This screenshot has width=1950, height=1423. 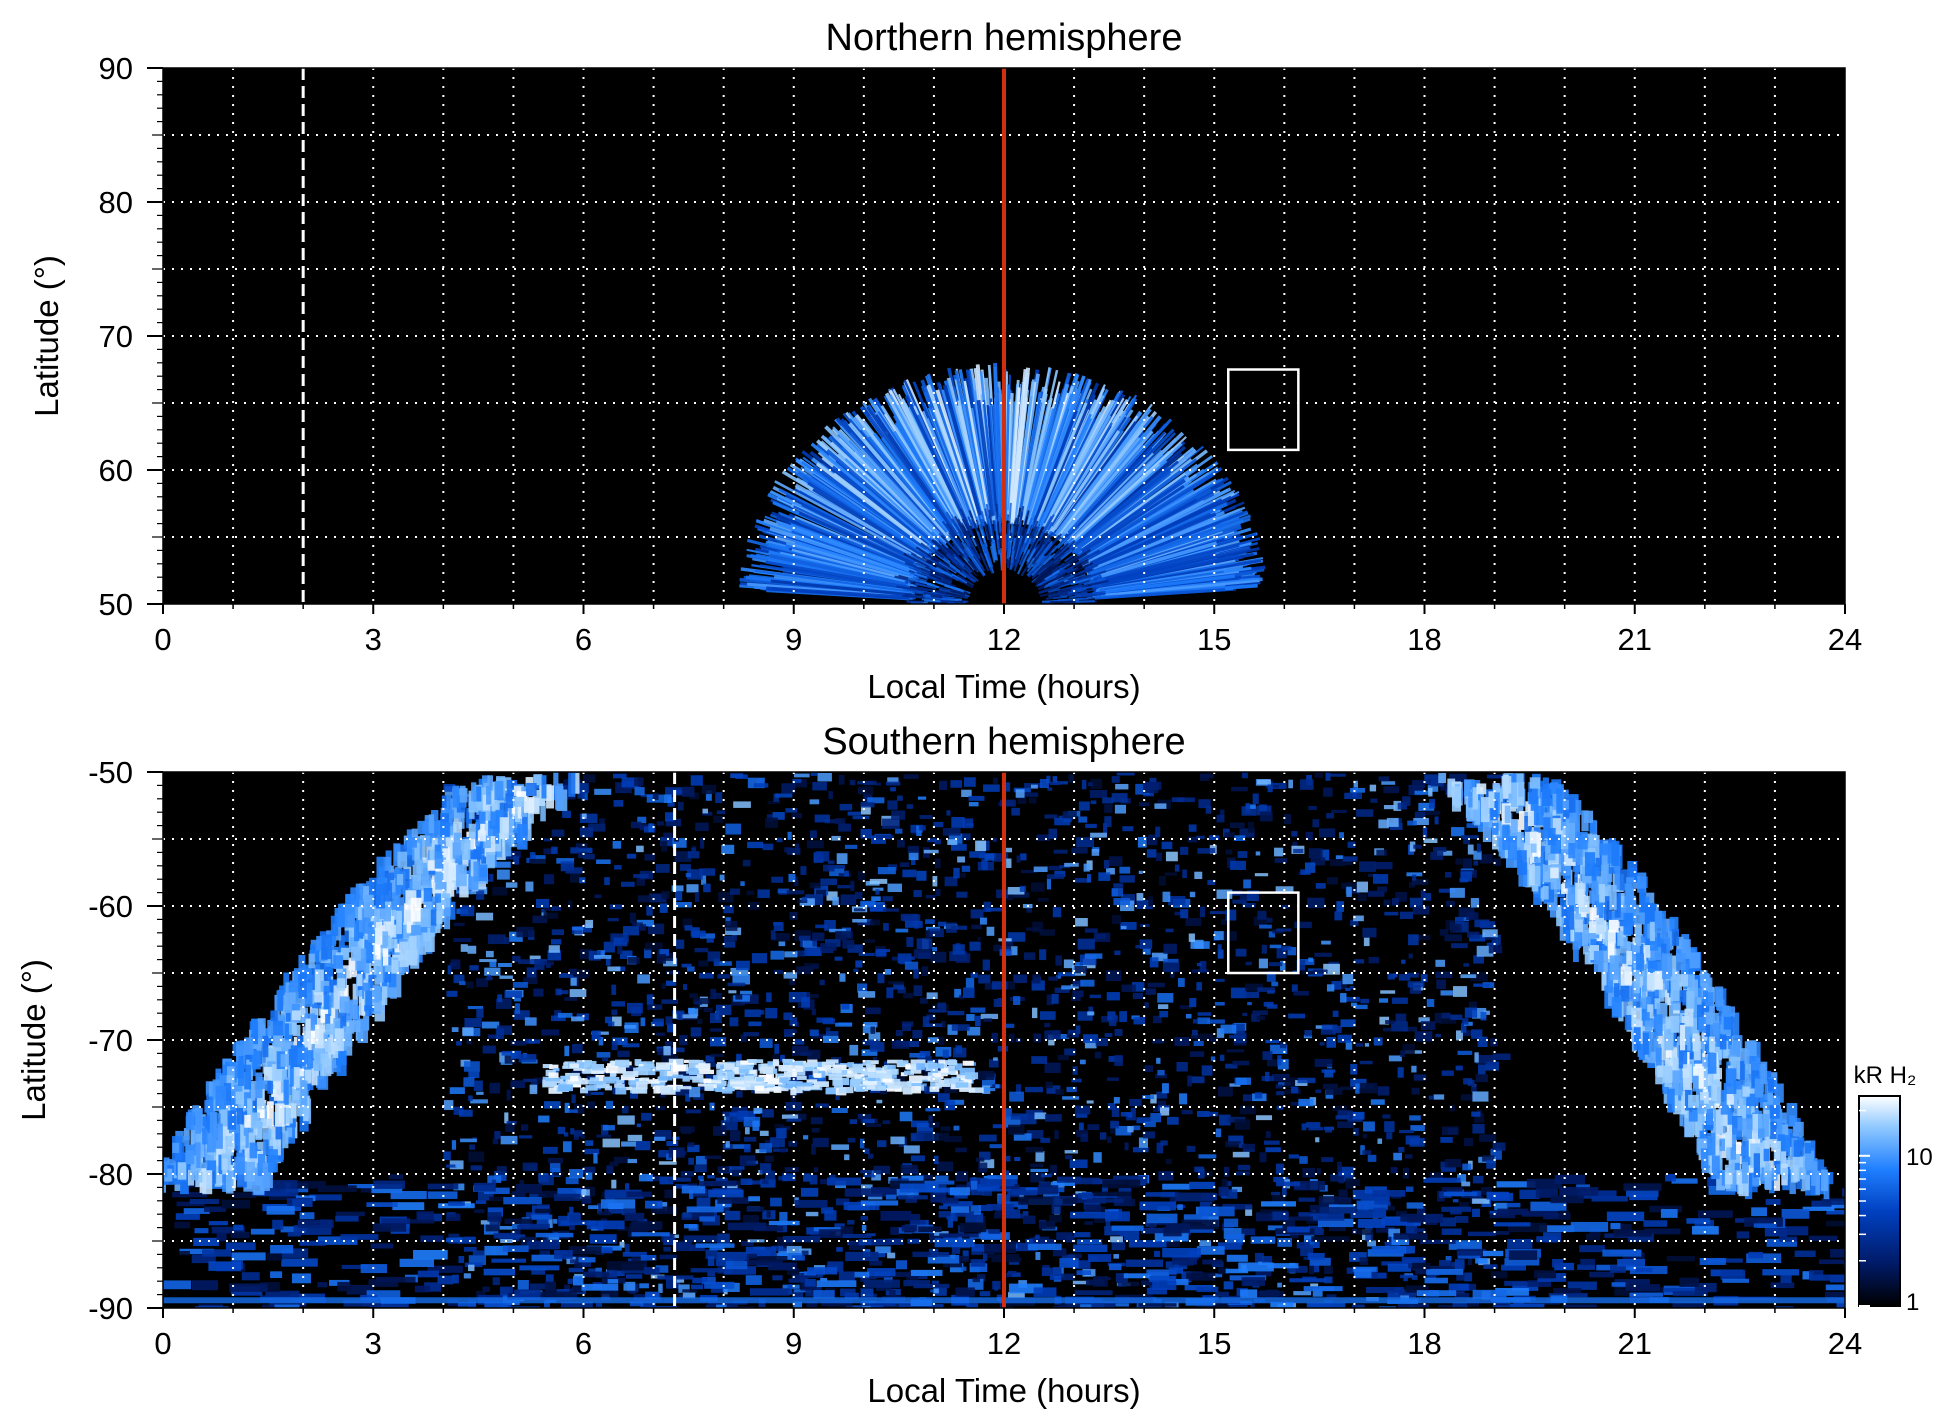 I want to click on chart-title: Southern hemisphere, so click(x=1003, y=742).